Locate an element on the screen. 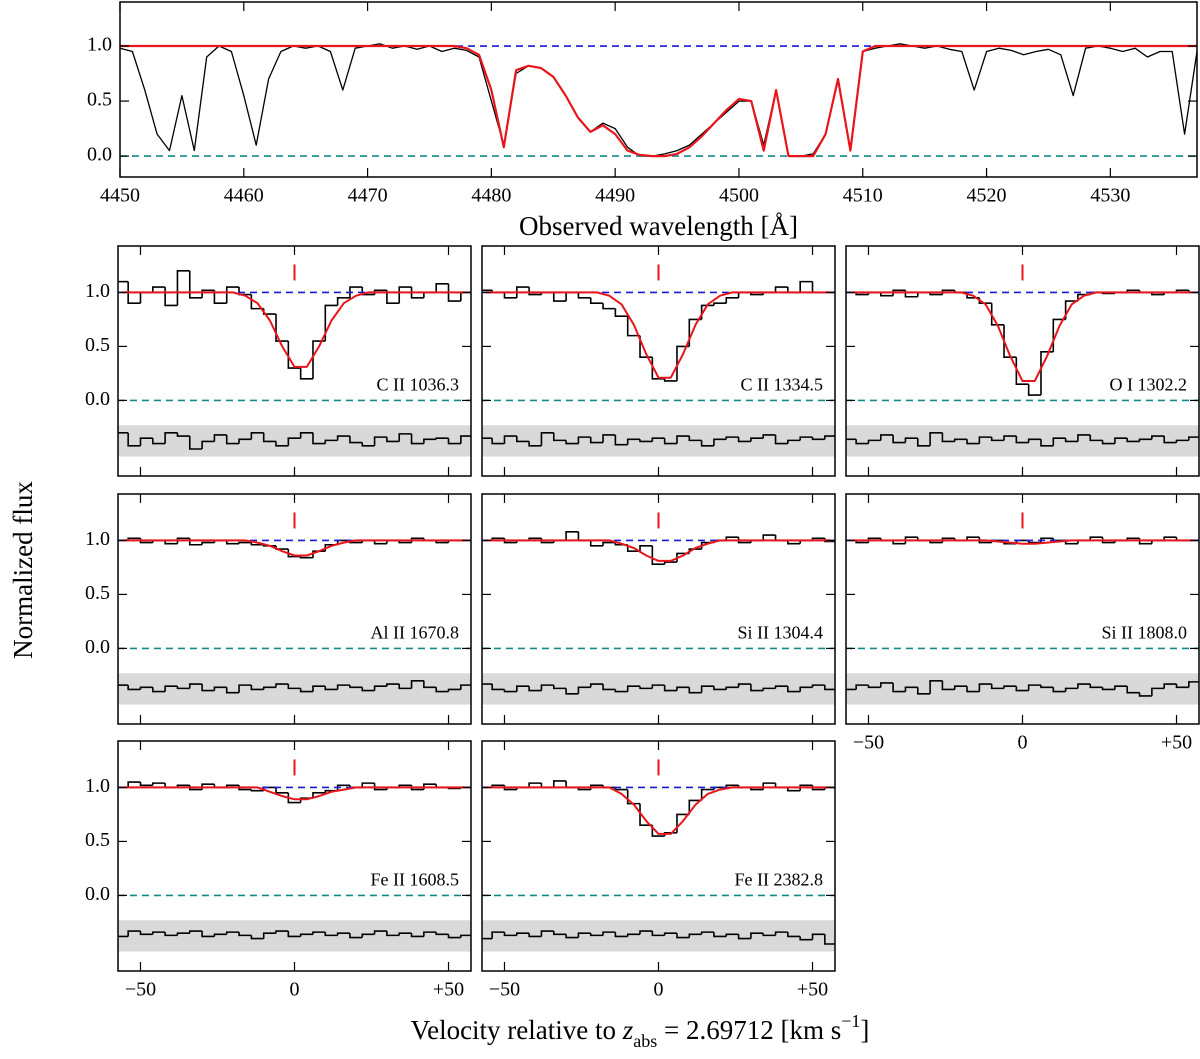 This screenshot has height=1059, width=1200. x-axis-label-part: = 2.69712 [km s is located at coordinates (749, 1030).